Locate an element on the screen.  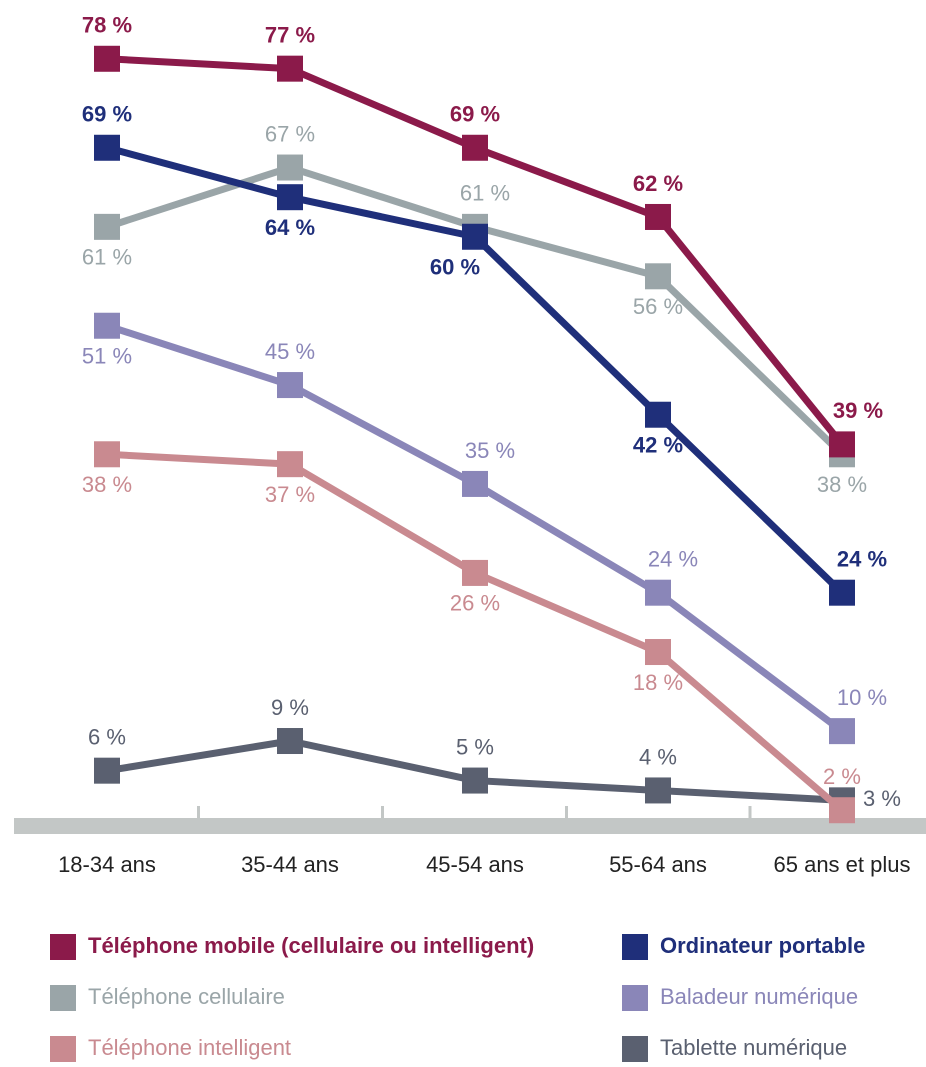
data-label: 37 % is located at coordinates (290, 494).